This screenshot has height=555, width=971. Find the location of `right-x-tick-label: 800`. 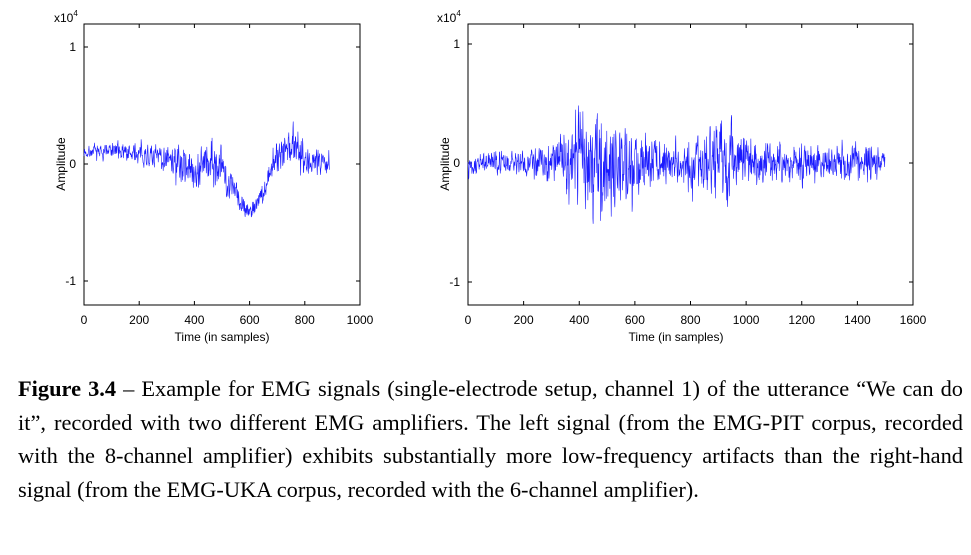

right-x-tick-label: 800 is located at coordinates (690, 320).